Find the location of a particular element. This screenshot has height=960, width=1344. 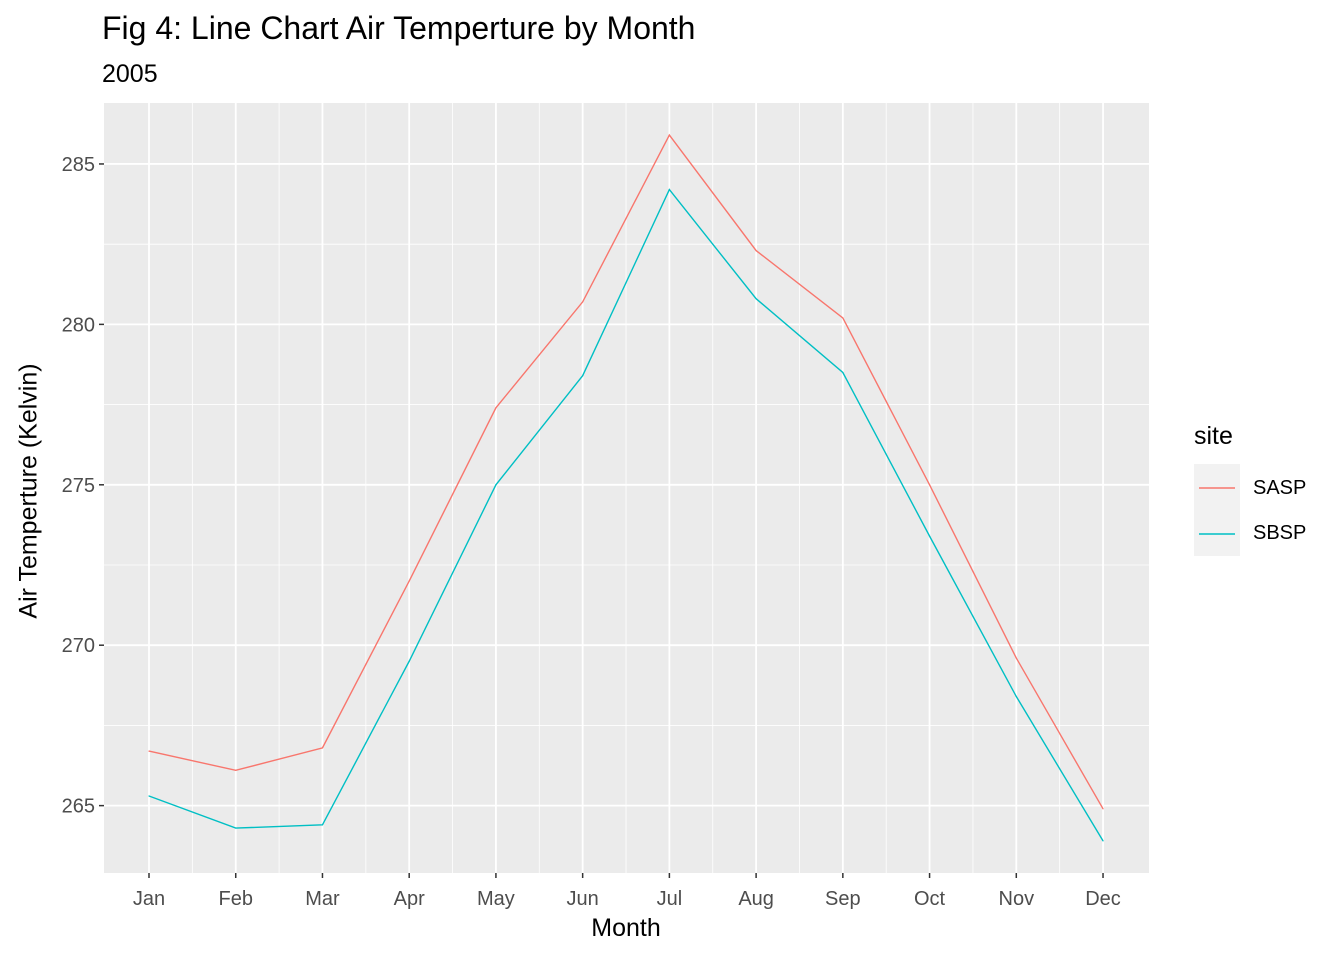

x-tick-label: Dec is located at coordinates (1103, 899).